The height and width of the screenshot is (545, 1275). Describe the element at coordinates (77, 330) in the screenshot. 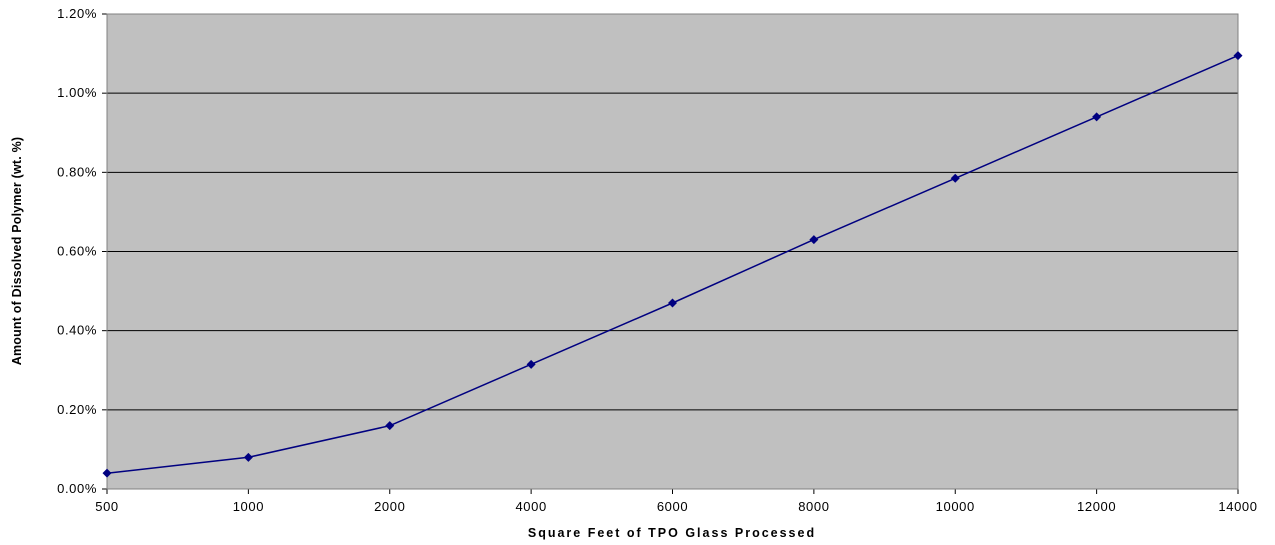

I see `y-tick-label: 0.40%` at that location.